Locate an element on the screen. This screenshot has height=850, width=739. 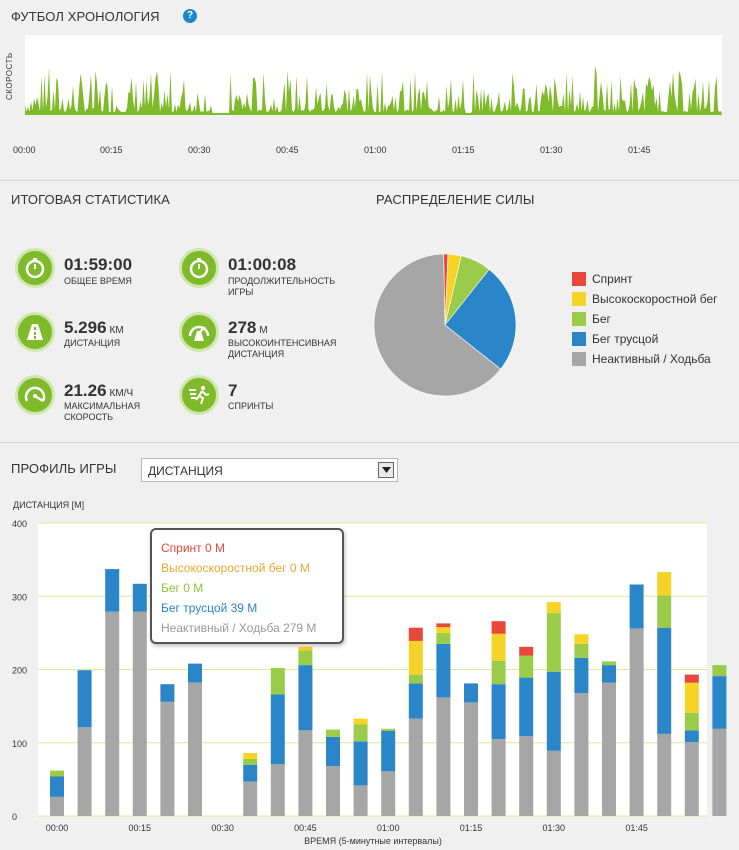
timeline-tick: 00:45 is located at coordinates (287, 150).